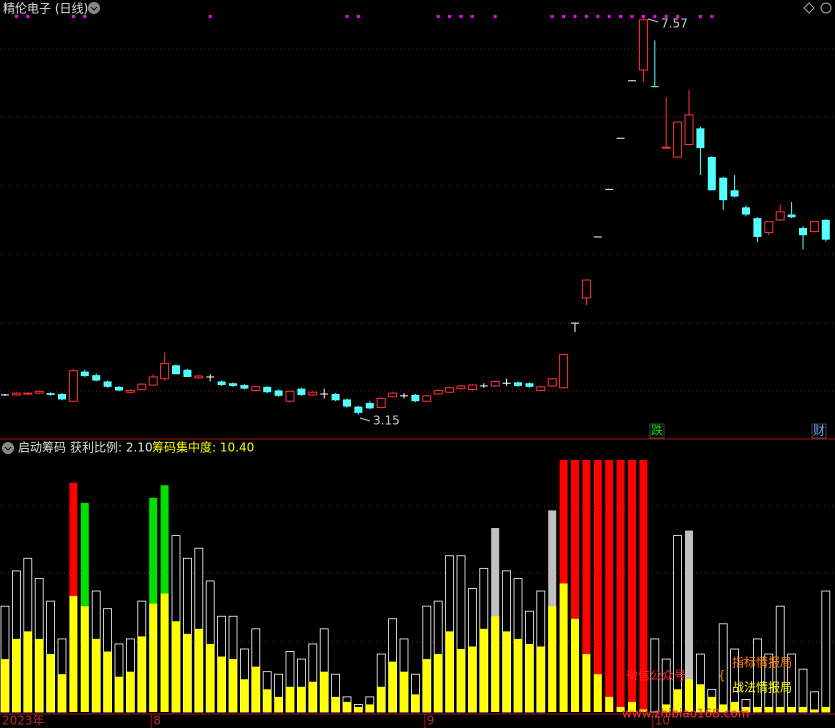  I want to click on settings-icon, so click(826, 8).